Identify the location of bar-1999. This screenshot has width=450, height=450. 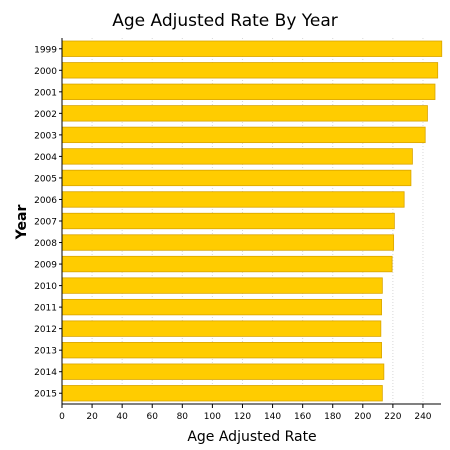
(252, 48).